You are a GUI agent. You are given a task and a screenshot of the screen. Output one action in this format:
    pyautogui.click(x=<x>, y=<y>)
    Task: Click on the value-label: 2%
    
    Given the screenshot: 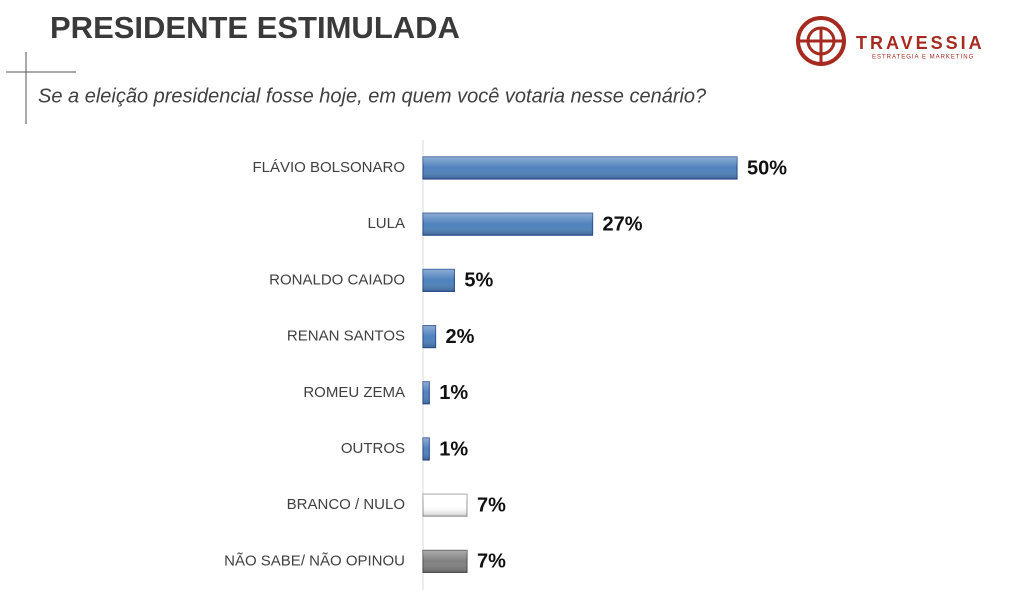 What is the action you would take?
    pyautogui.click(x=460, y=337)
    